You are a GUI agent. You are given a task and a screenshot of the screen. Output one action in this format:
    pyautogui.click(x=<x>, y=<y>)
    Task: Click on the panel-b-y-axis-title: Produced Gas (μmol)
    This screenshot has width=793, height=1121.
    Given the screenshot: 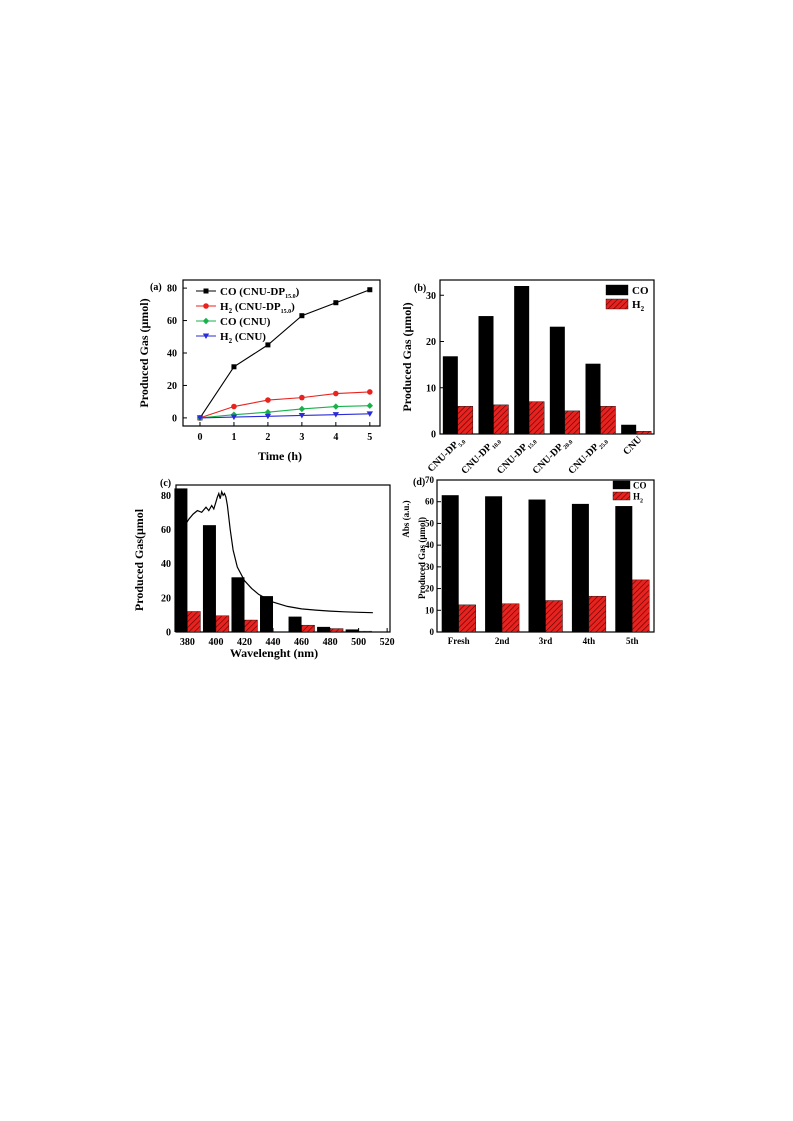 What is the action you would take?
    pyautogui.click(x=407, y=356)
    